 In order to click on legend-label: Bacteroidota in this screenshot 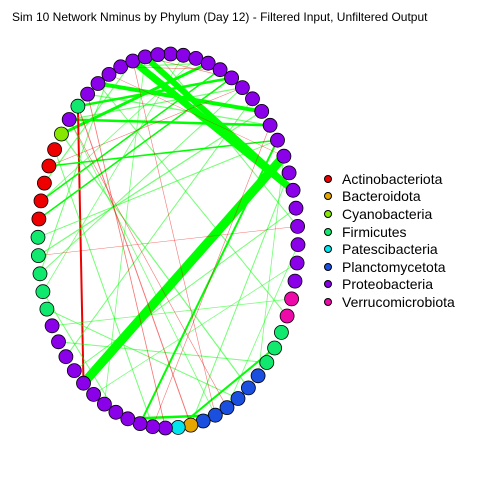, I will do `click(381, 196)`.